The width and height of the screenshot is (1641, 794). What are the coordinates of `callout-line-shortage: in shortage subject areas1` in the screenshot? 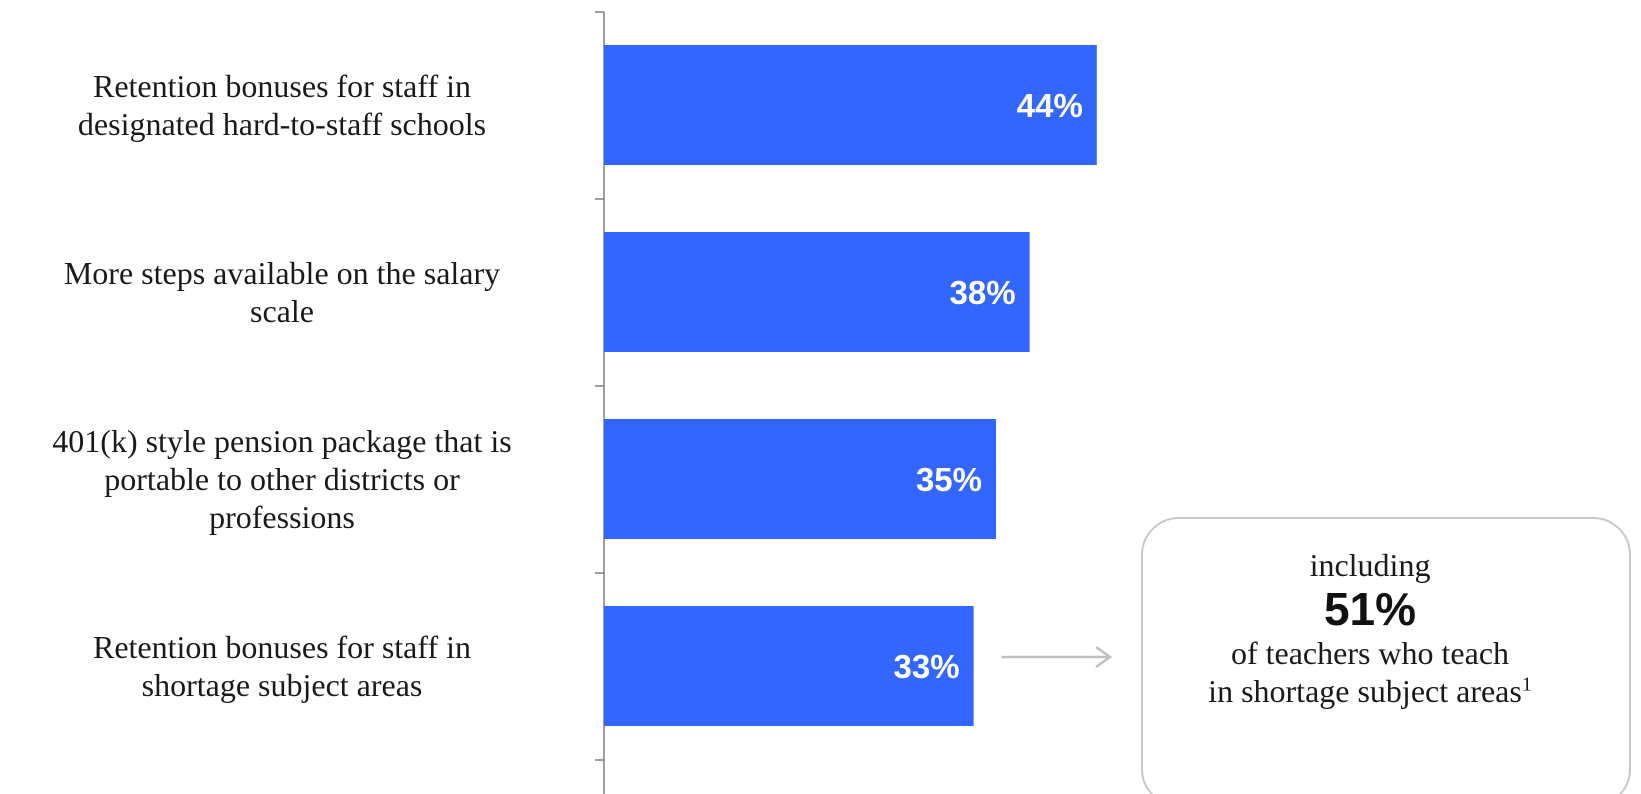 It's located at (1370, 691).